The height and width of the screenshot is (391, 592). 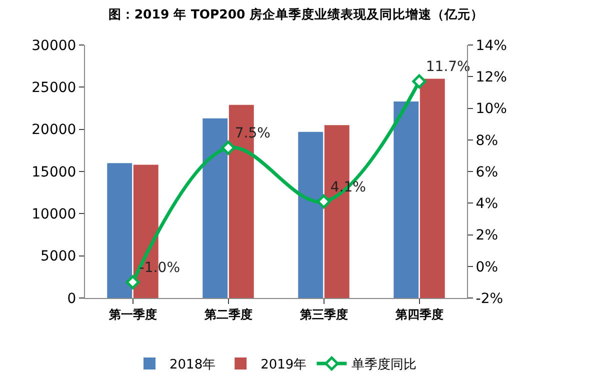 What do you see at coordinates (384, 364) in the screenshot?
I see `legend-label: 单季度同比` at bounding box center [384, 364].